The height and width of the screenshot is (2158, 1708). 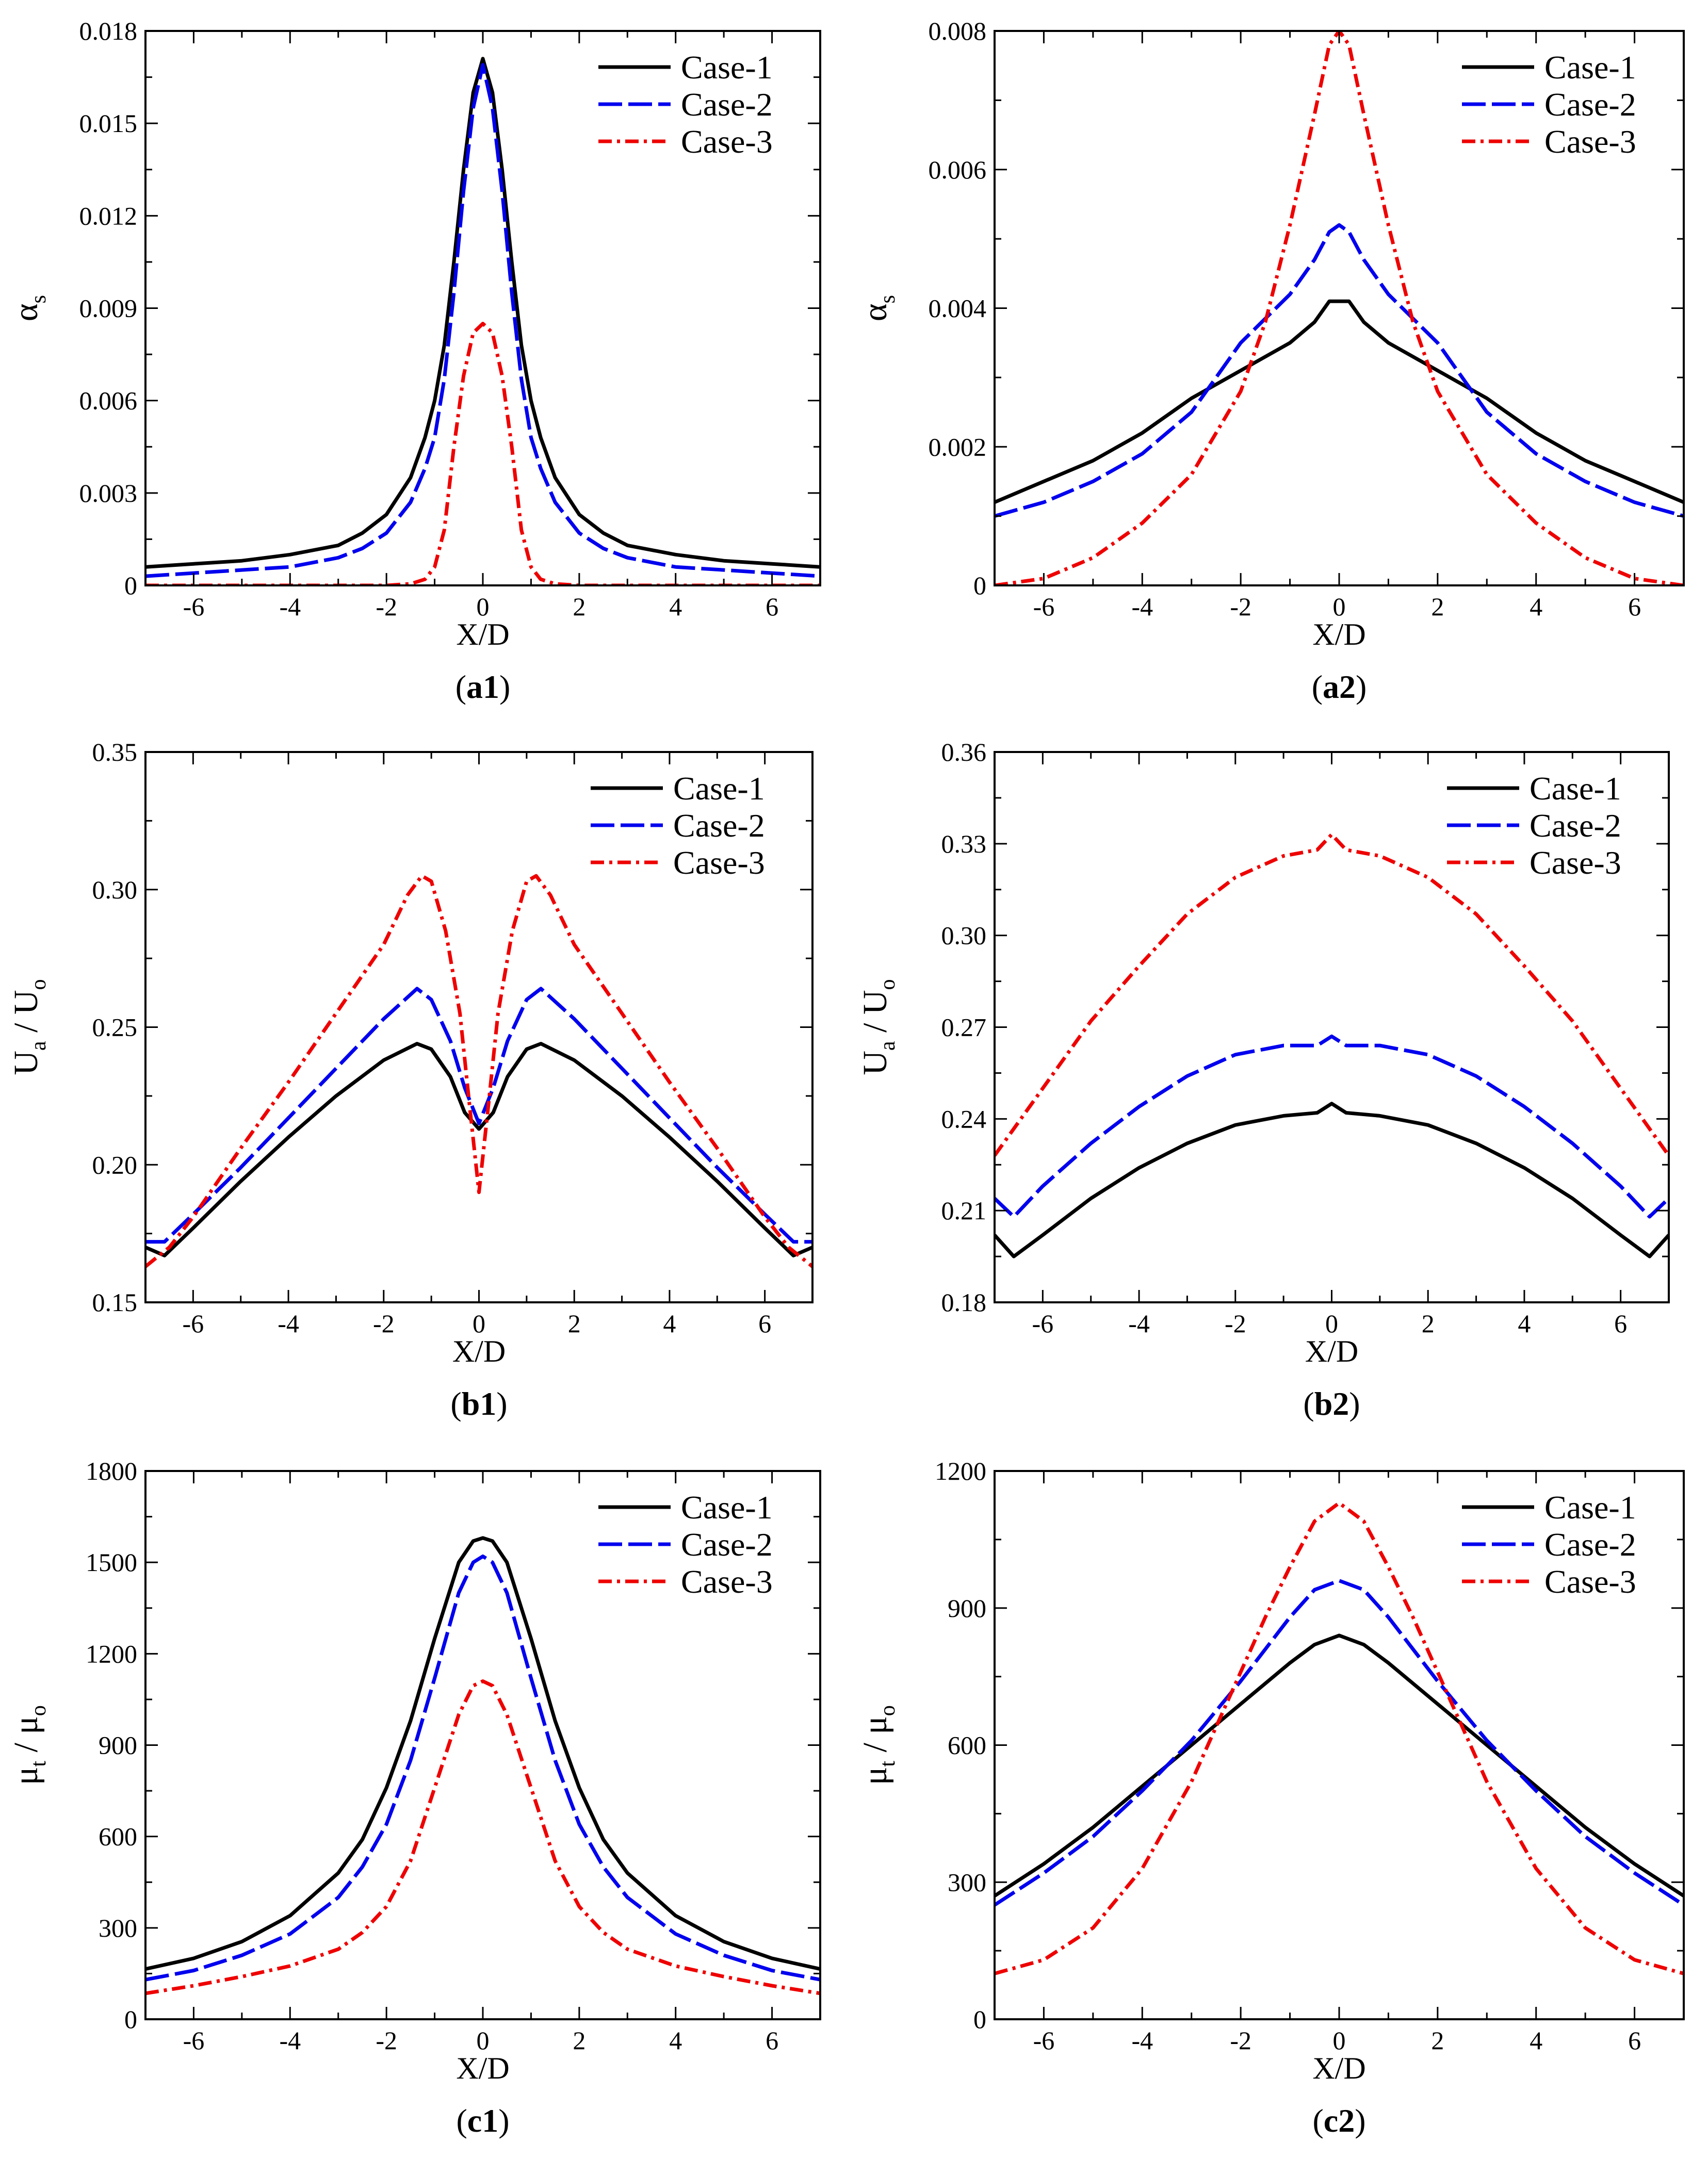 I want to click on y-tick-label: 0.004, so click(x=958, y=308).